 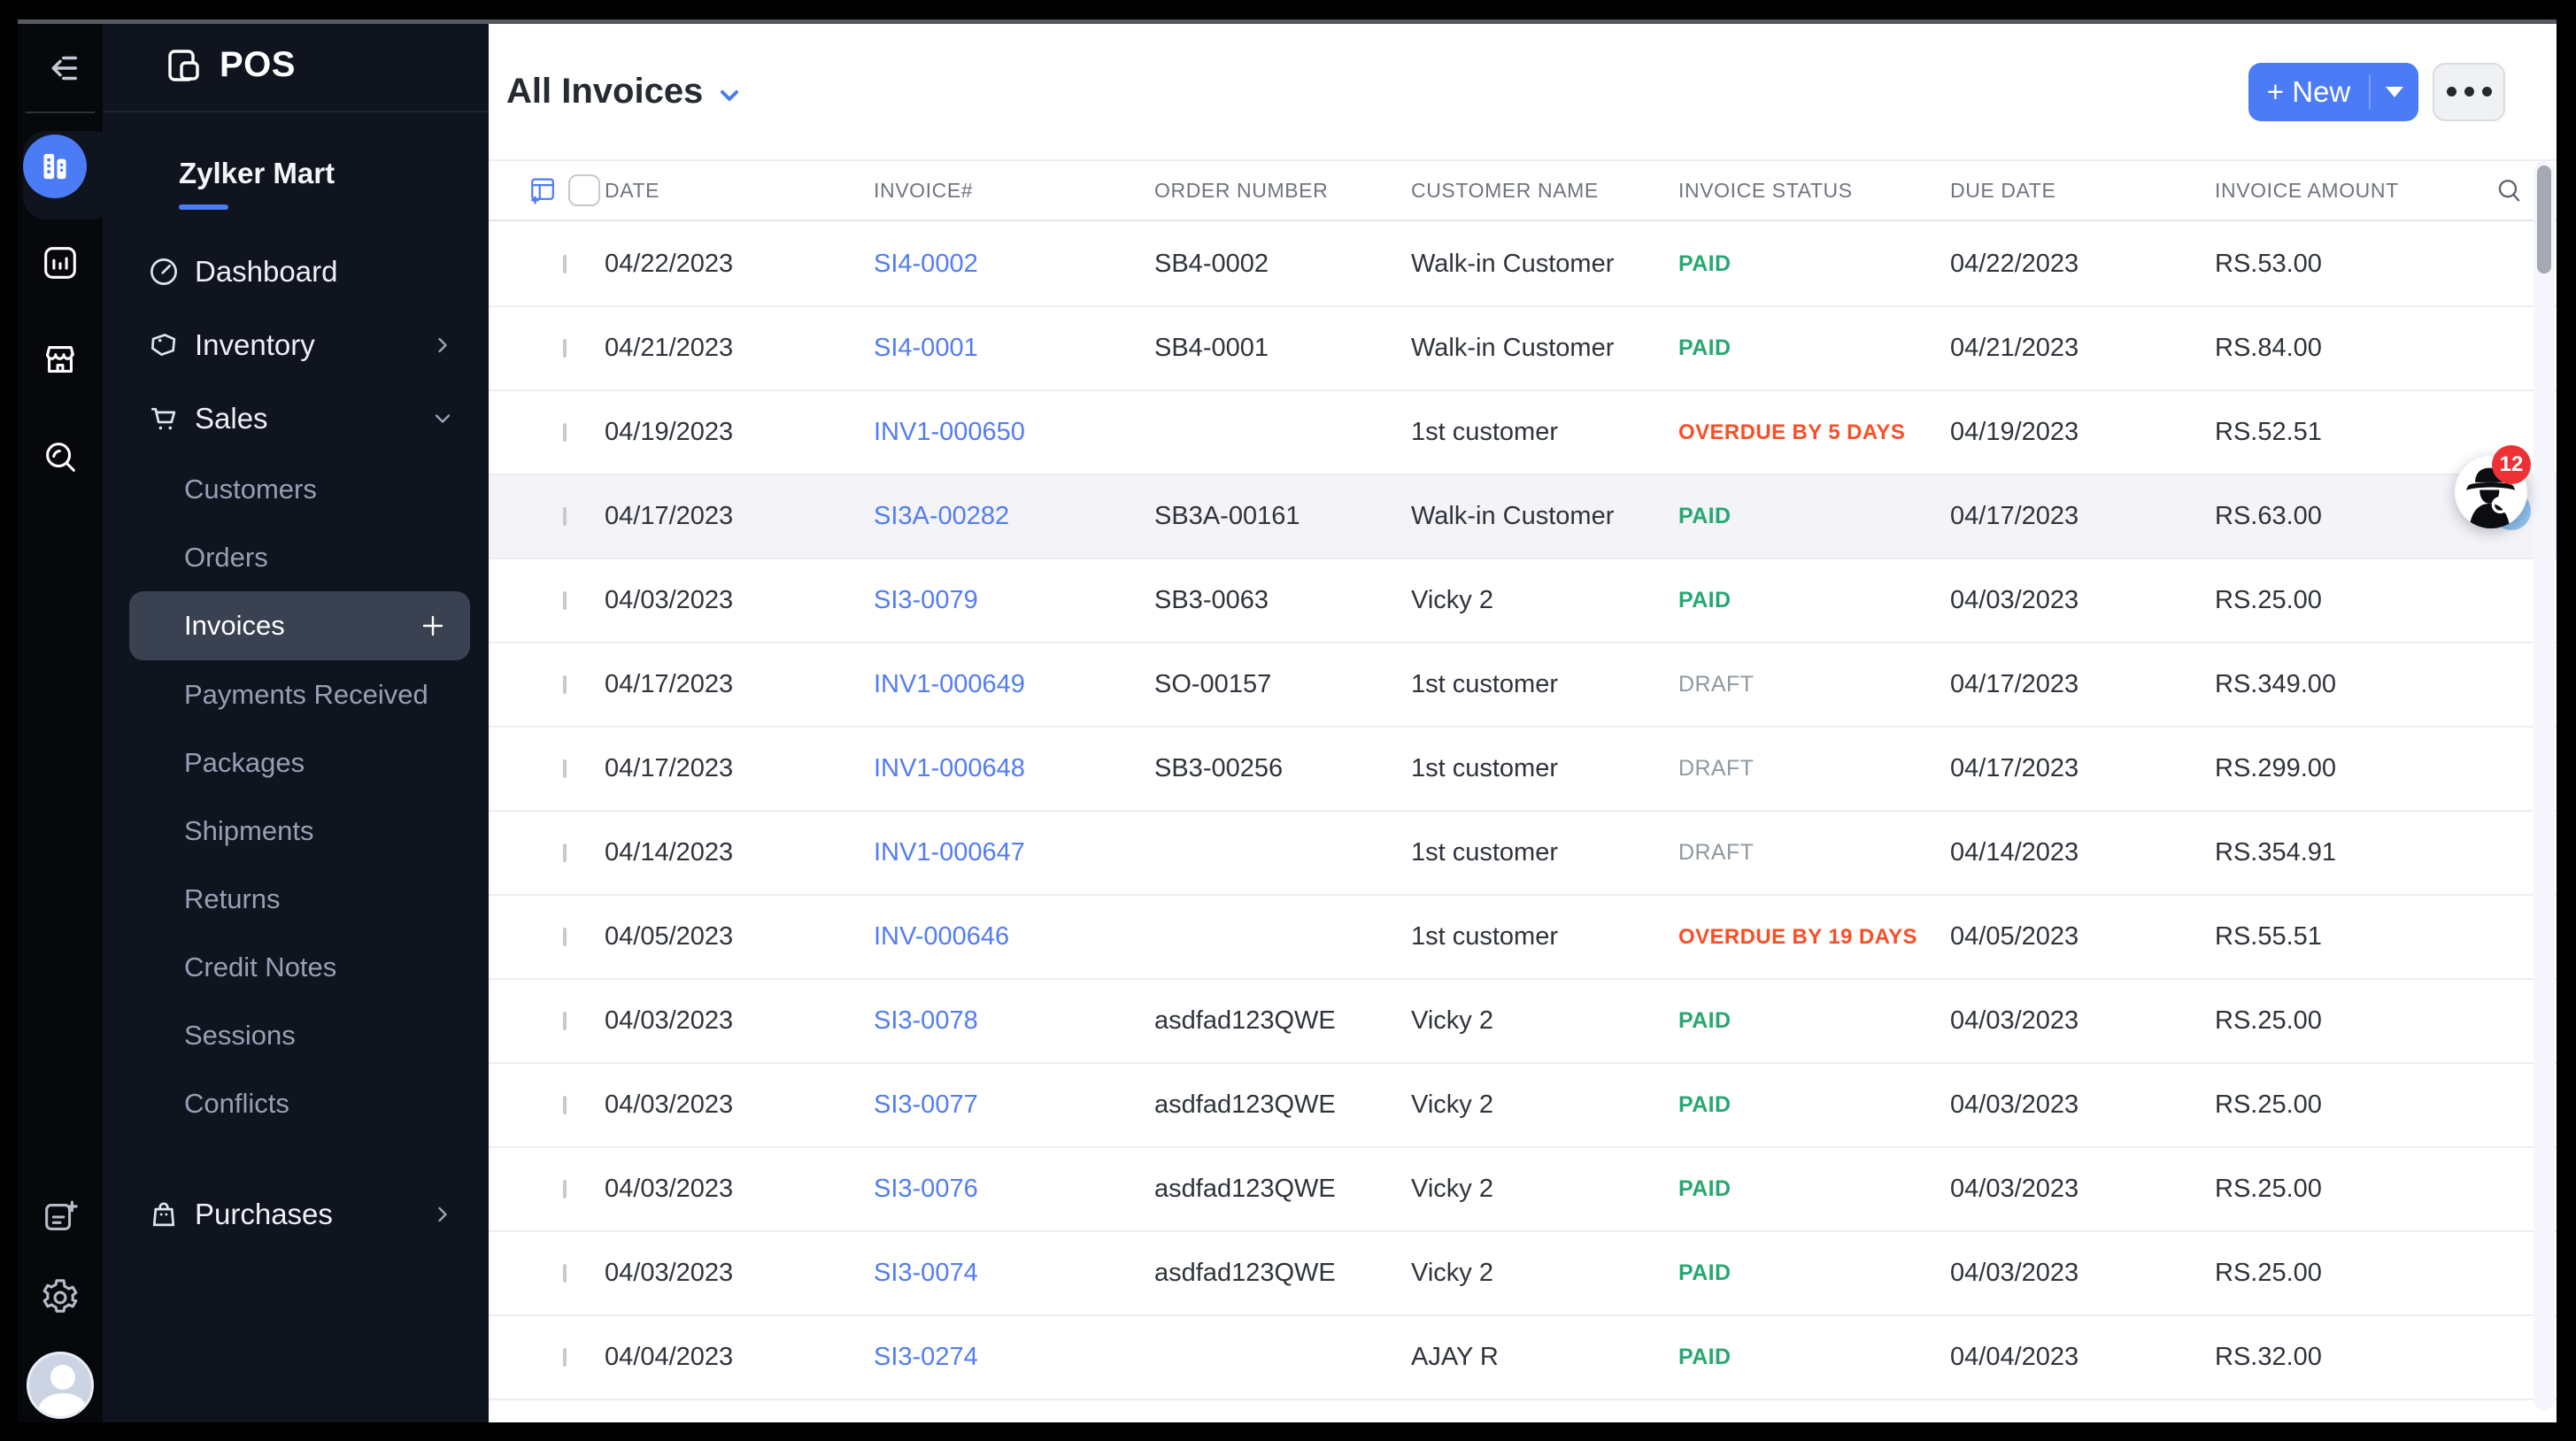 What do you see at coordinates (2268, 516) in the screenshot?
I see `cell-invoice-amount: RS.63.00` at bounding box center [2268, 516].